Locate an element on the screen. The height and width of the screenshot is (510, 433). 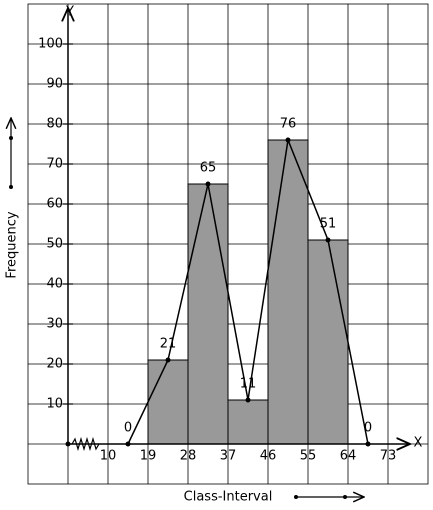
y-tick-label: 100 is located at coordinates (50, 44).